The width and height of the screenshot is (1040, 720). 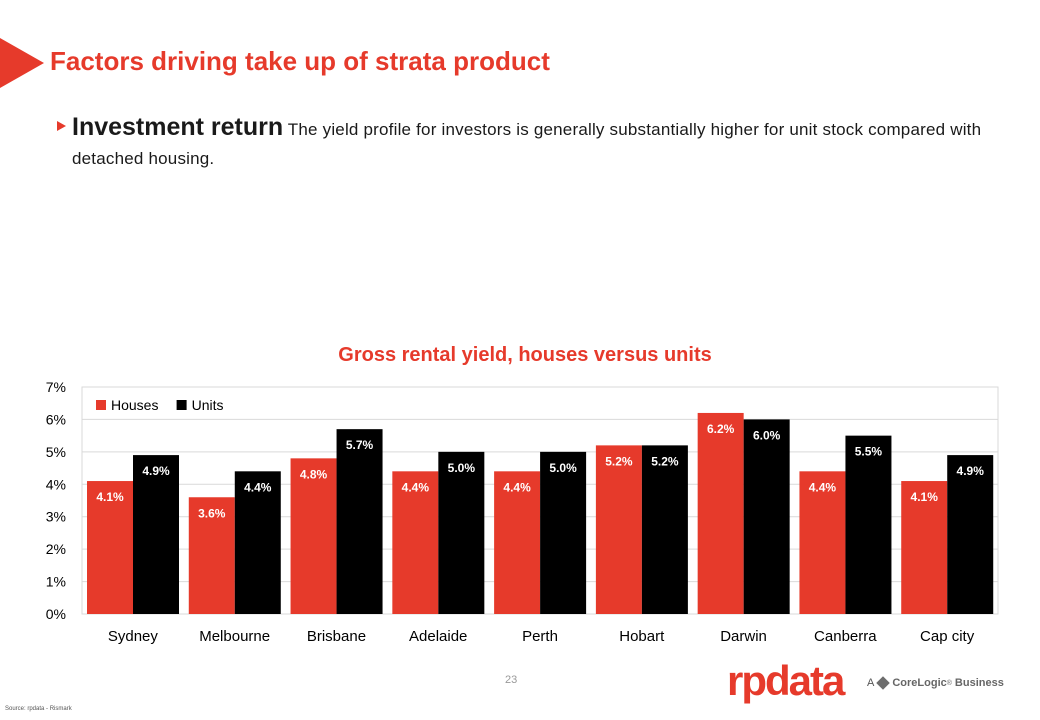 I want to click on data-label: 5.7%, so click(x=360, y=445).